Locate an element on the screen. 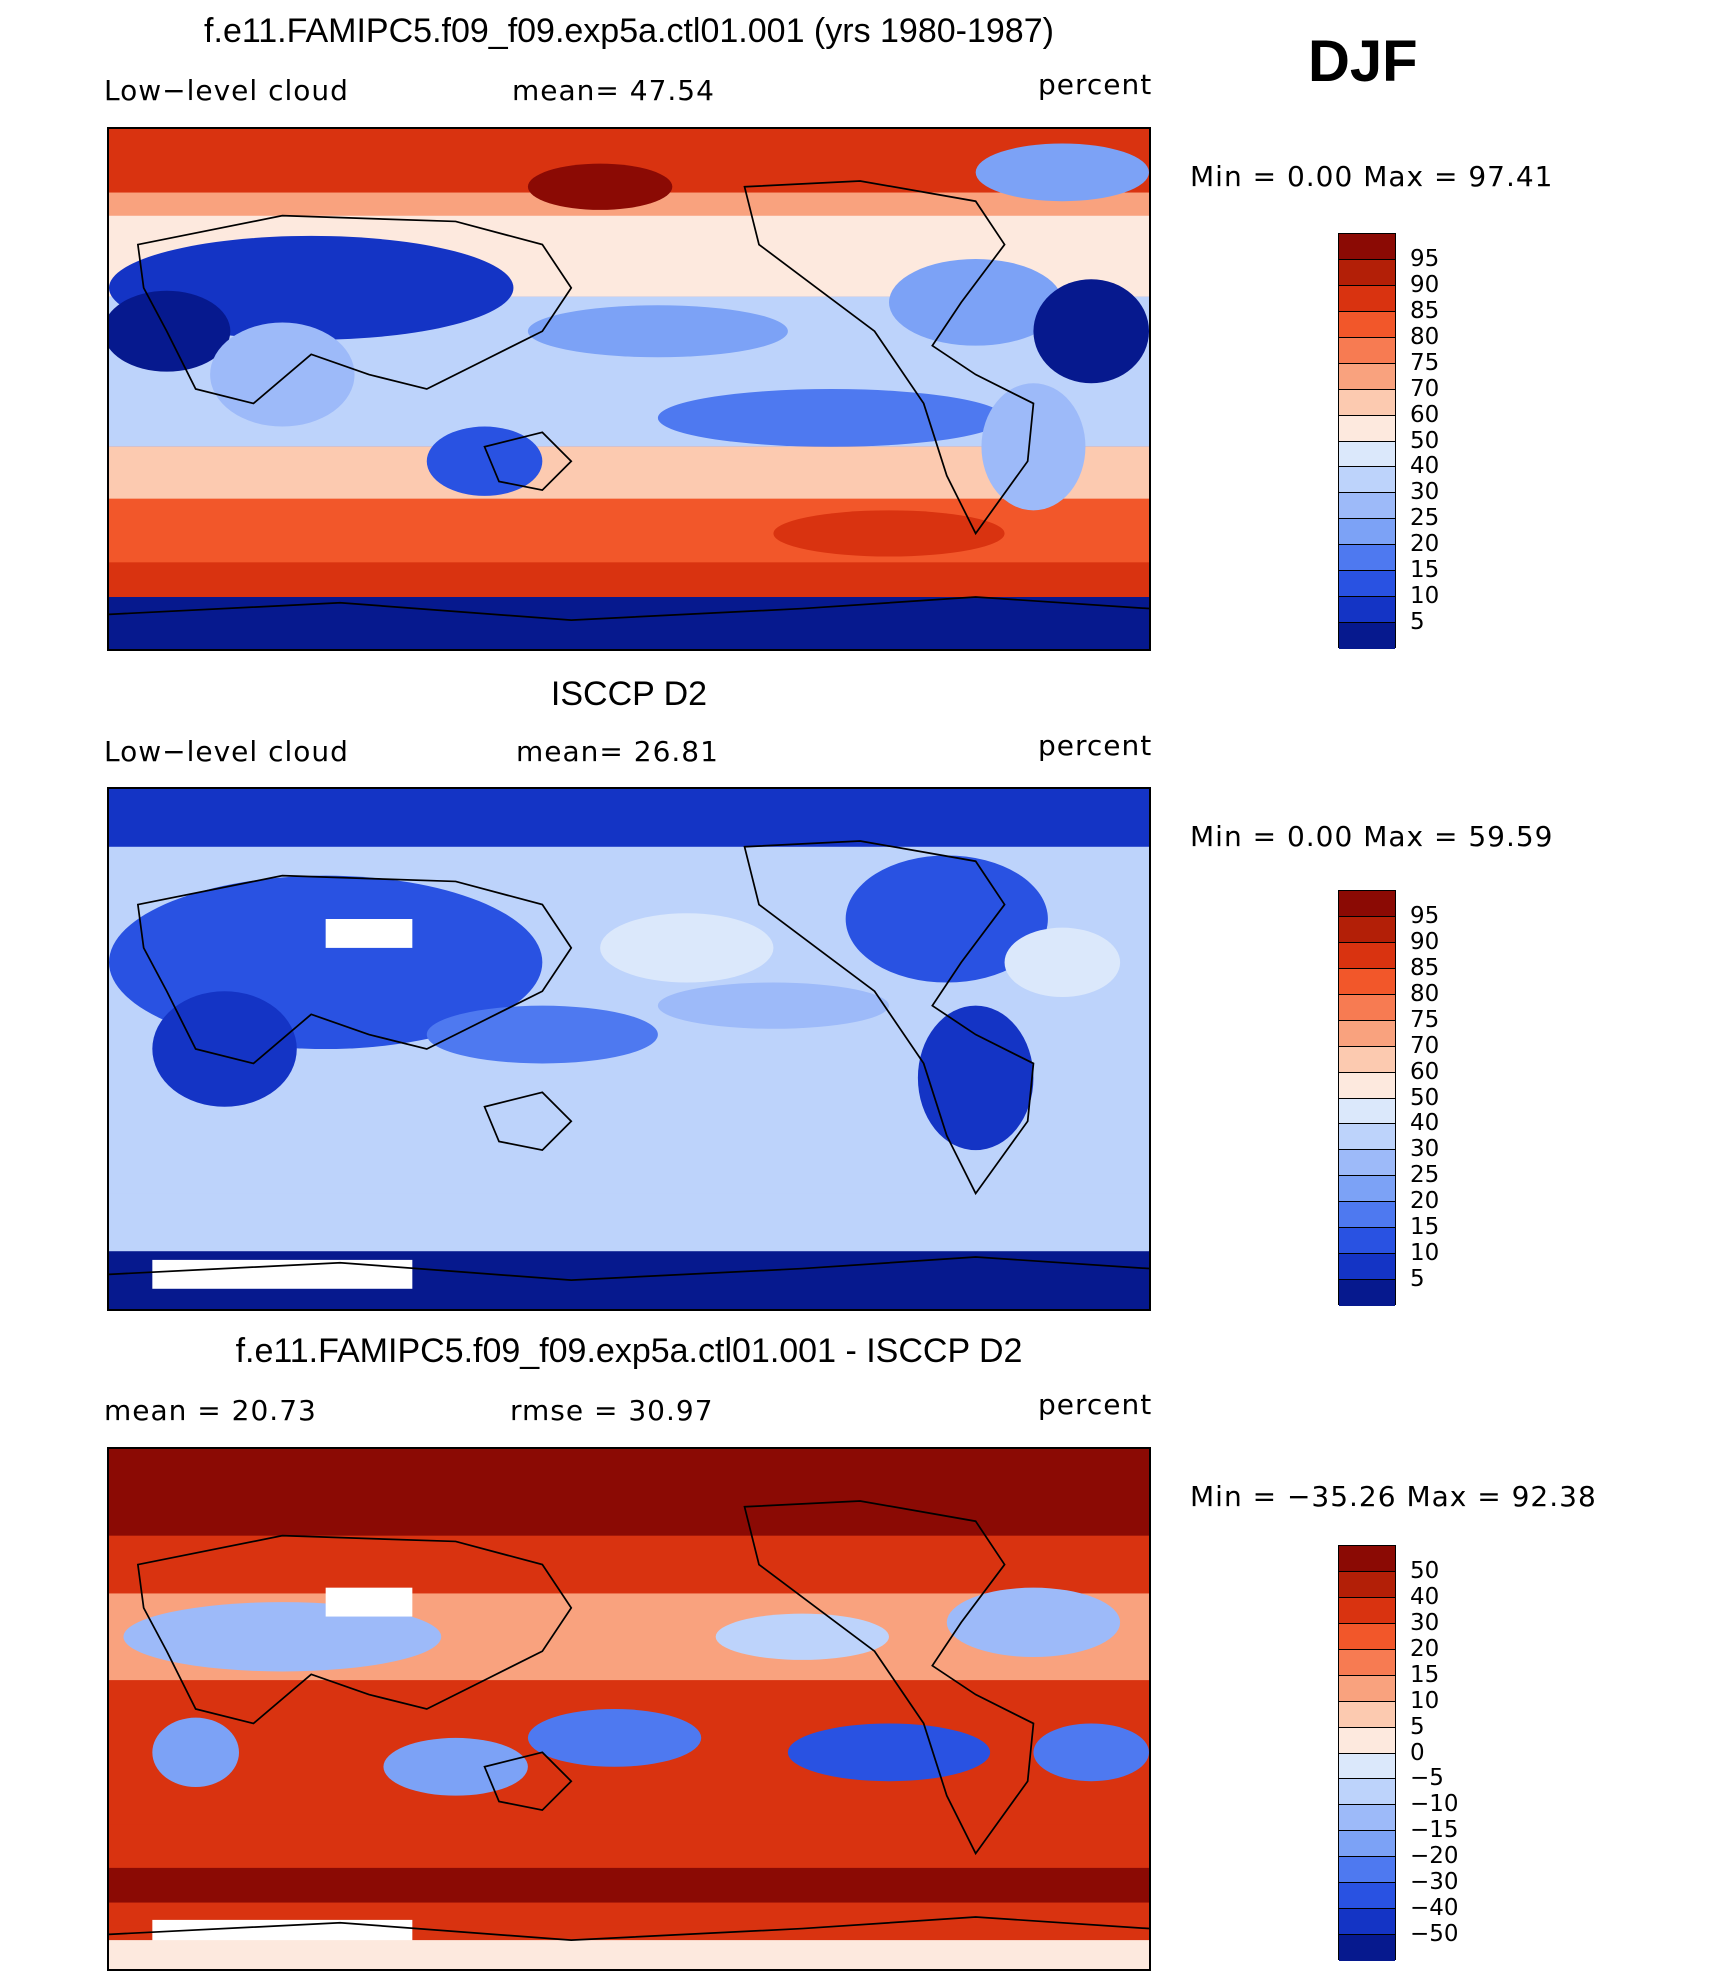 The image size is (1710, 1971). panel-3-mean-label: mean = 20.73 is located at coordinates (210, 1410).